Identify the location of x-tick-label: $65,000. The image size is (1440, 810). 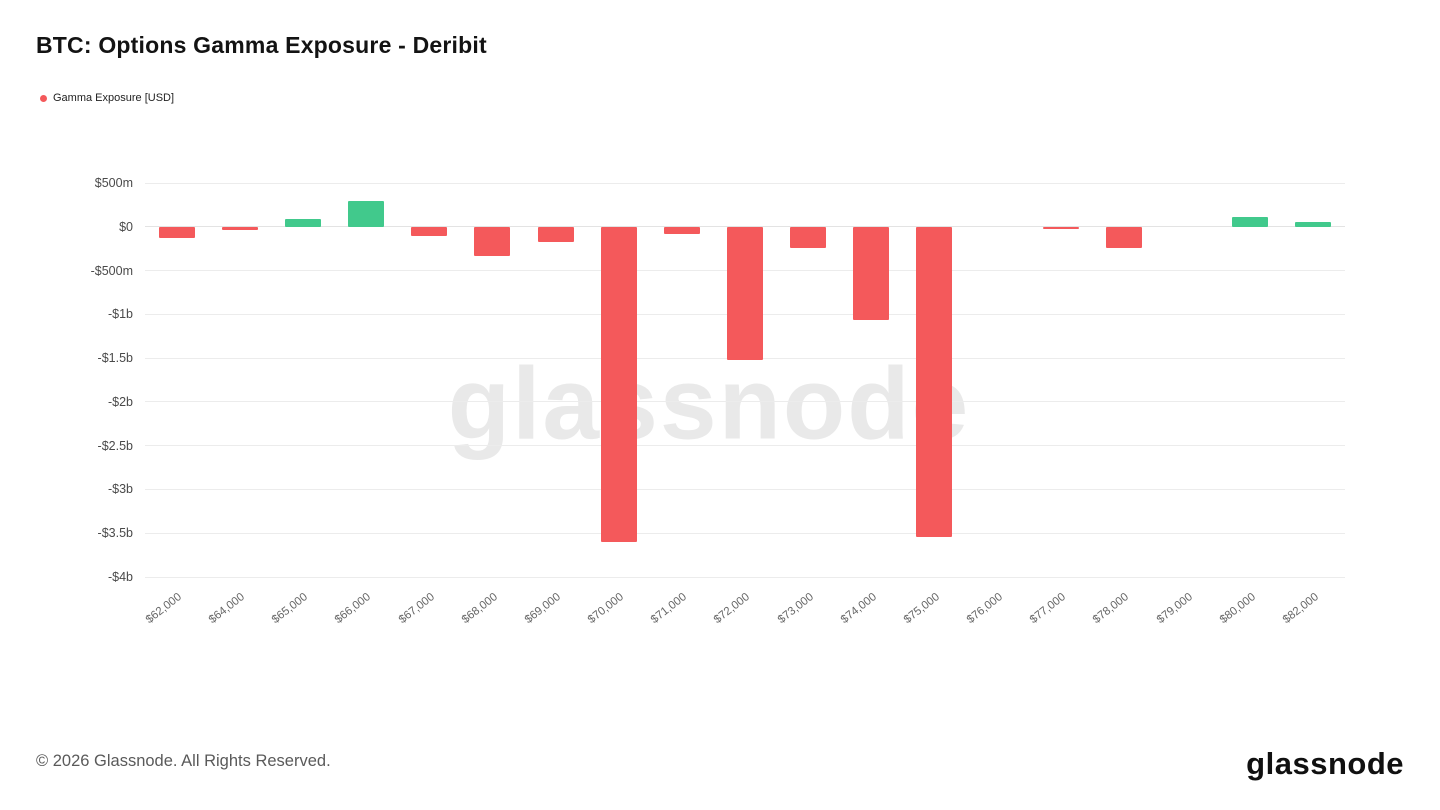
(290, 609).